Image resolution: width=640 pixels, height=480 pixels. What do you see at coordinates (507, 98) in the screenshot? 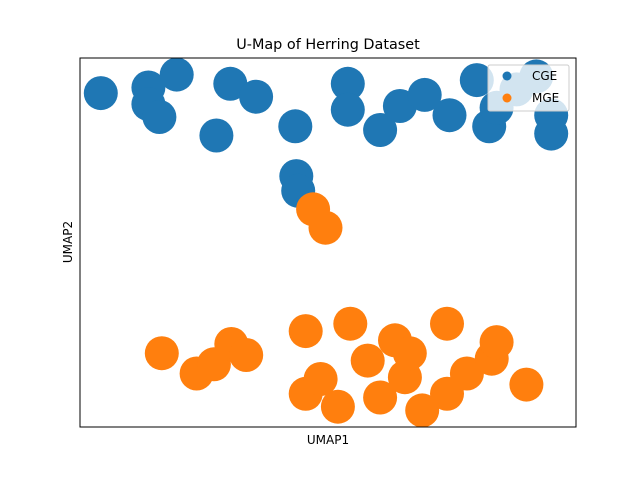
I see `legend-marker-mge` at bounding box center [507, 98].